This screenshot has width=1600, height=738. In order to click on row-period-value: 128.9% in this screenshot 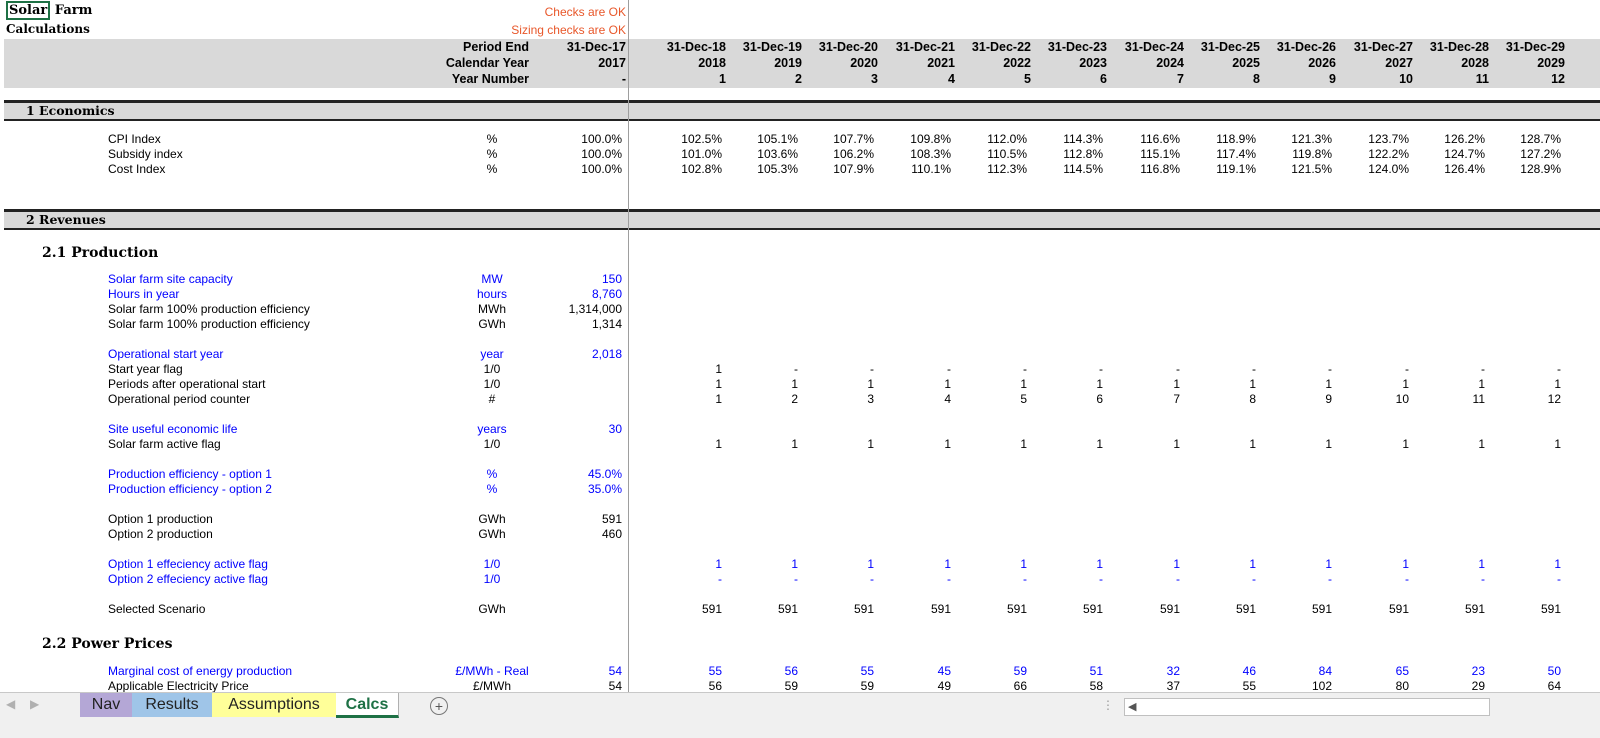, I will do `click(1540, 169)`.